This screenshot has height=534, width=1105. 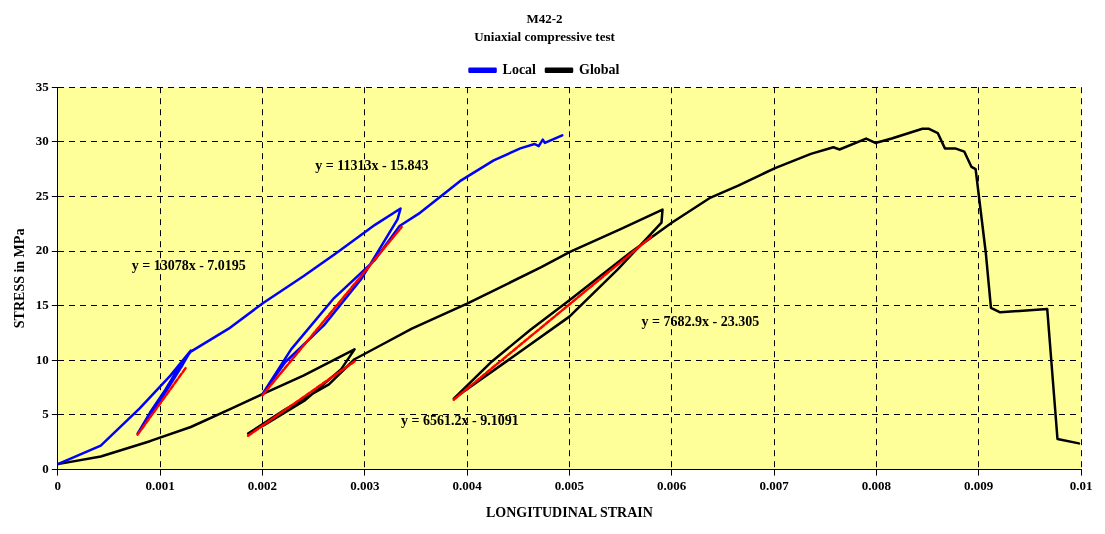 What do you see at coordinates (46, 414) in the screenshot?
I see `y-tick-label: 5` at bounding box center [46, 414].